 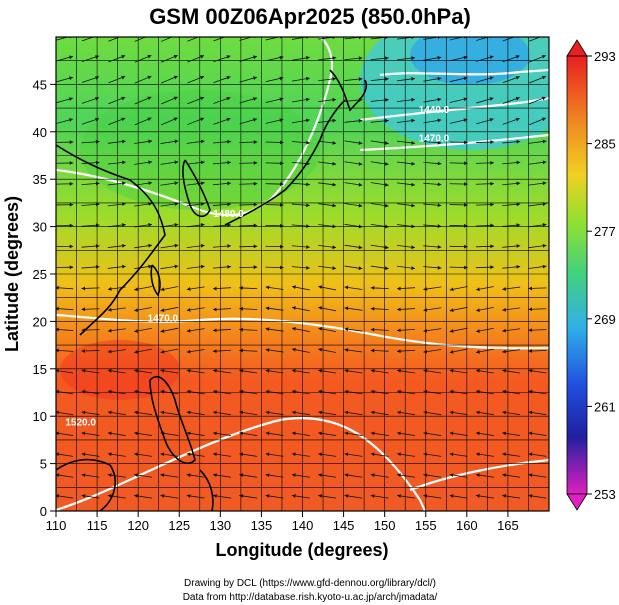 I want to click on colorbar-ticks: 293 285 277 269 261 253, so click(x=601, y=275).